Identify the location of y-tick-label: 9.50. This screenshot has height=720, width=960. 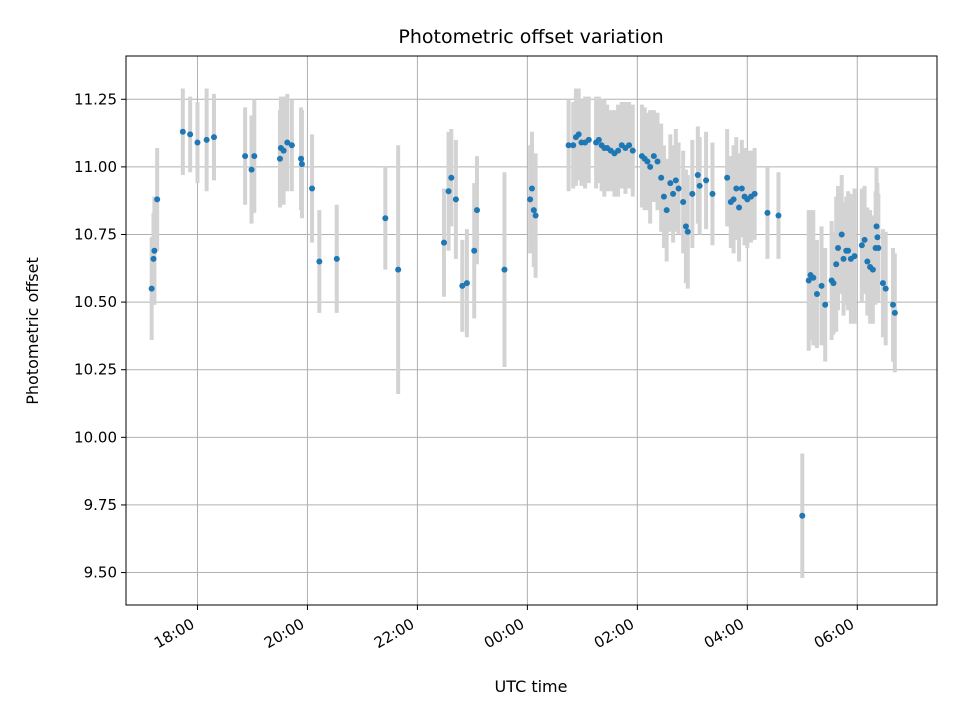
(100, 573).